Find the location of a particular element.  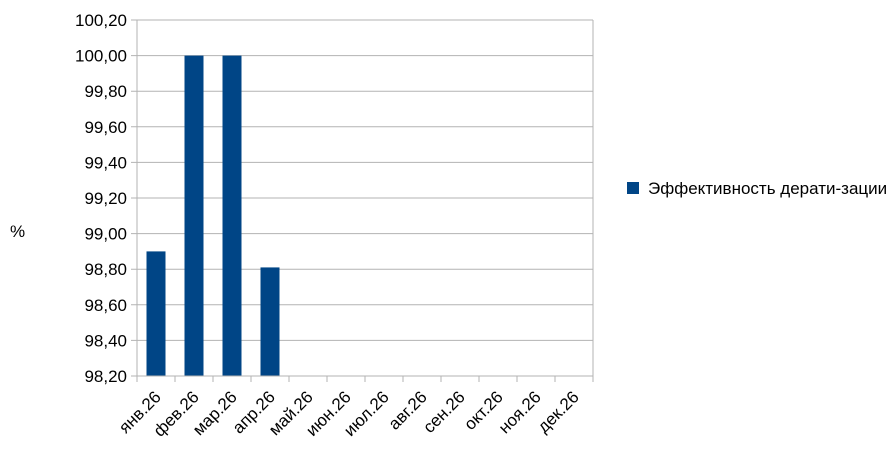

y-tick-label: 98,40 is located at coordinates (105, 340).